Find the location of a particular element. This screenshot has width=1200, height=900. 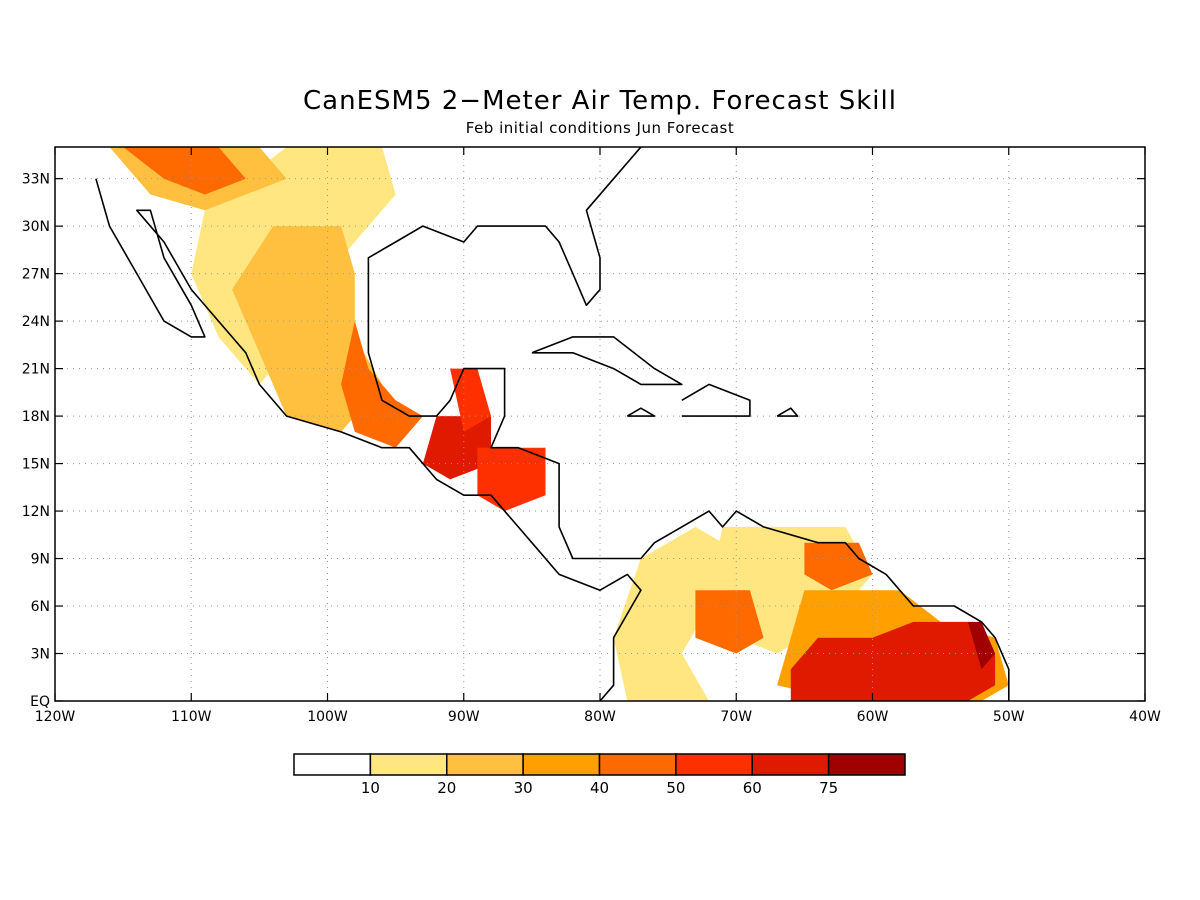

lon-tick-label: 80W is located at coordinates (600, 717).